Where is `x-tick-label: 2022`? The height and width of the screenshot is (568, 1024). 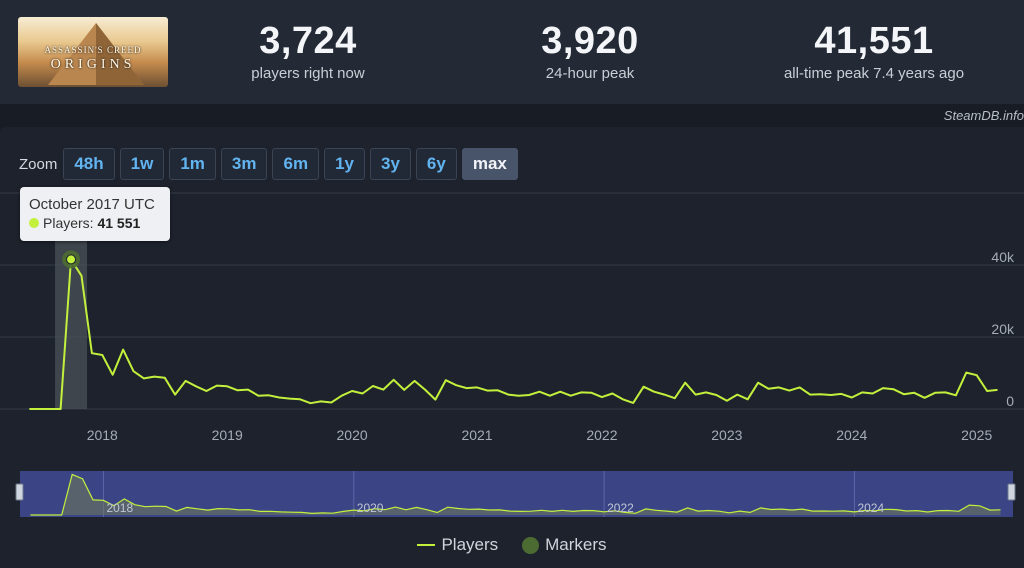 x-tick-label: 2022 is located at coordinates (601, 435).